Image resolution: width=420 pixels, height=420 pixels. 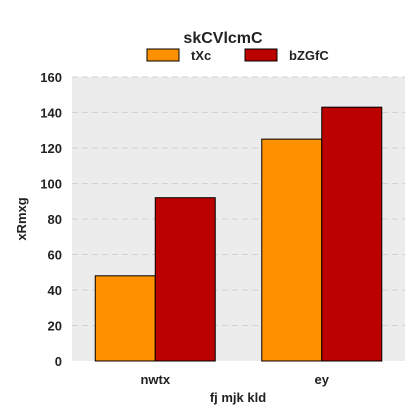 What do you see at coordinates (238, 397) in the screenshot?
I see `x-axis-title: fj mjk kld` at bounding box center [238, 397].